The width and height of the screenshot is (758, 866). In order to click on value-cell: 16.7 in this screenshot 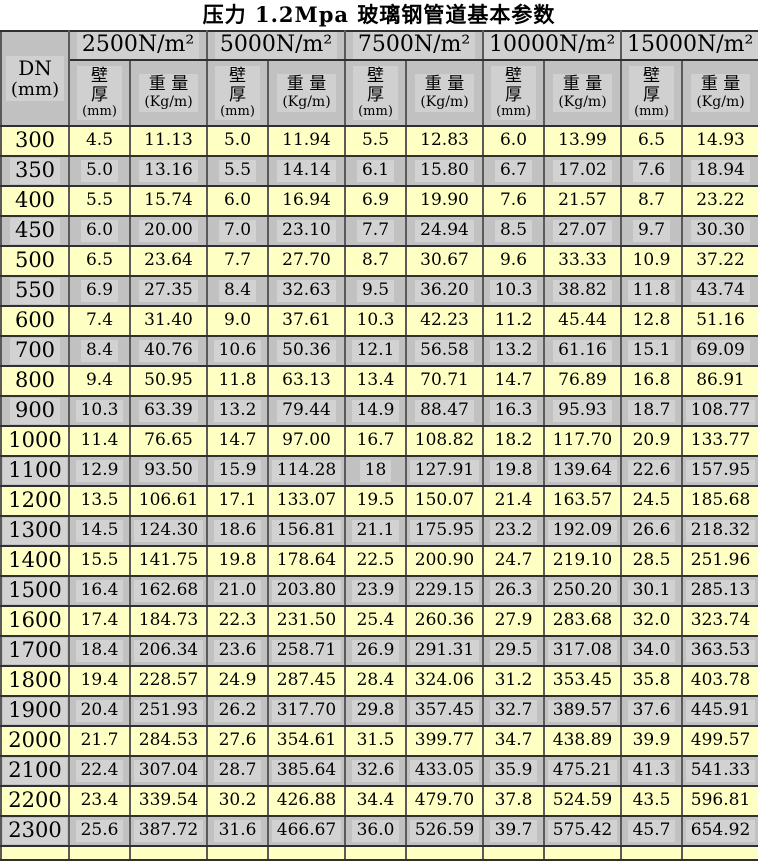, I will do `click(375, 441)`.